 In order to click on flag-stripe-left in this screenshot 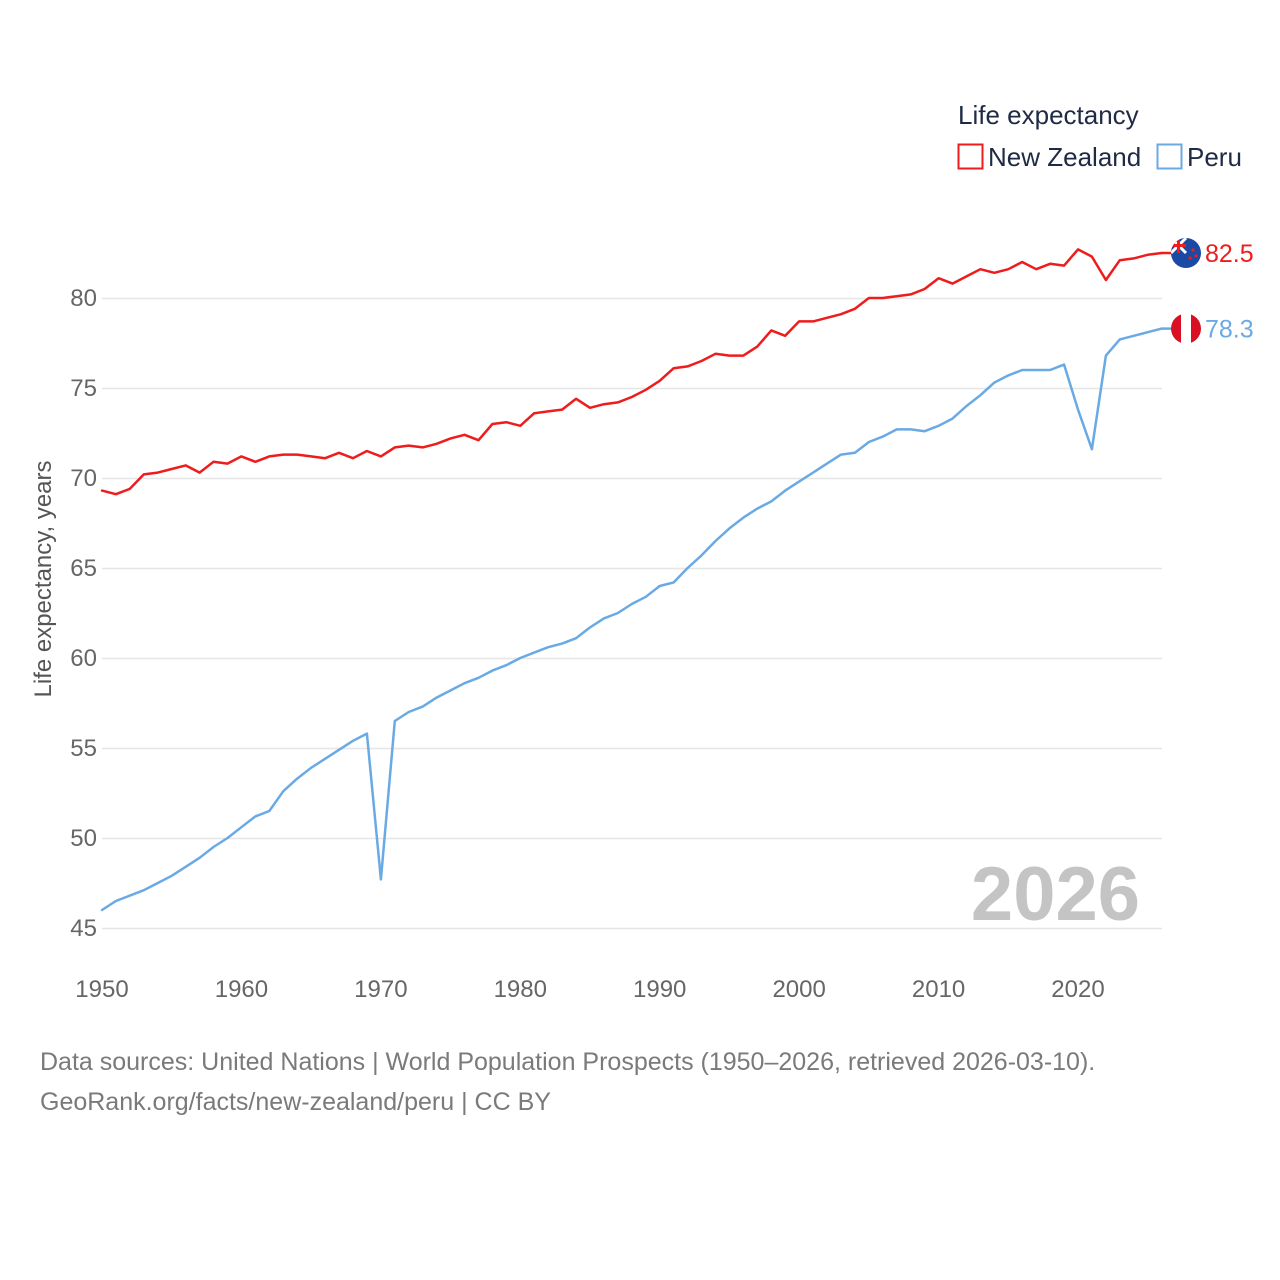, I will do `click(1176, 328)`.